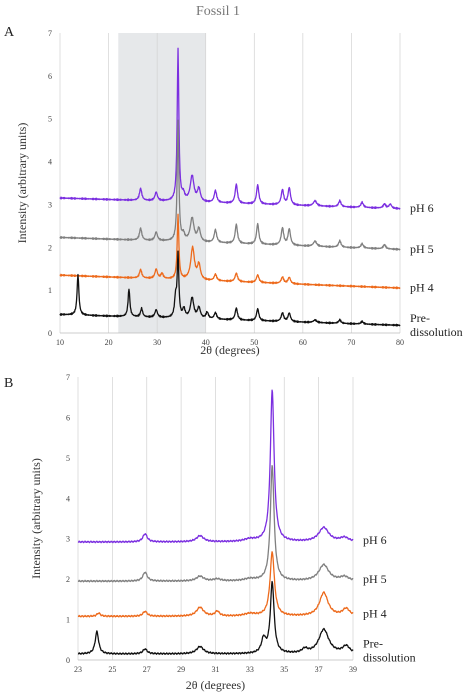 This screenshot has width=474, height=696. I want to click on x-tick-label: 29, so click(181, 669).